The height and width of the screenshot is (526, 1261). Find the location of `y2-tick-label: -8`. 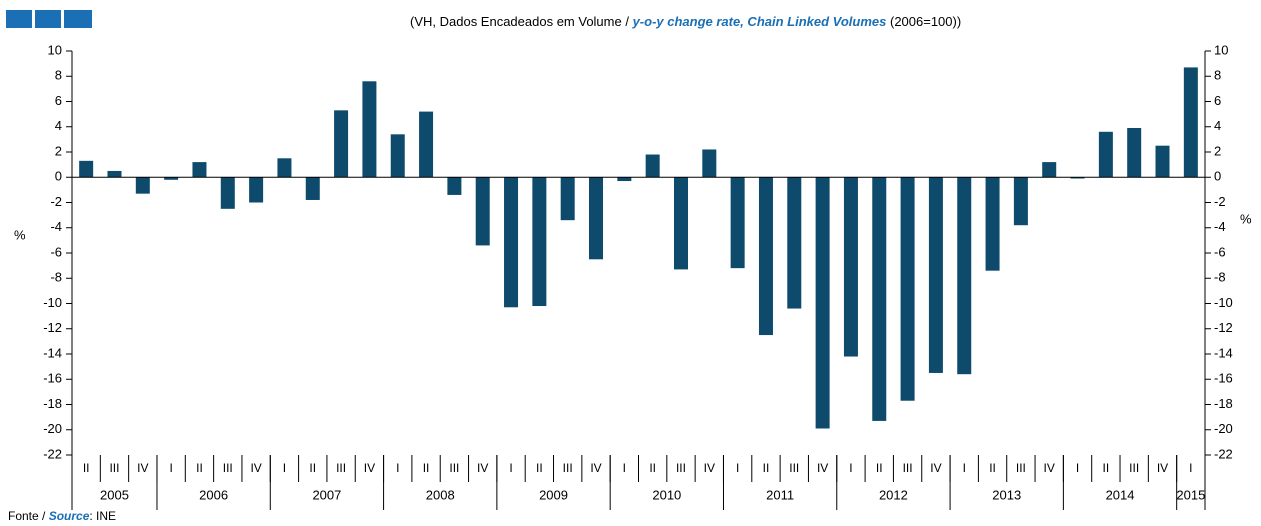

y2-tick-label: -8 is located at coordinates (1220, 277).